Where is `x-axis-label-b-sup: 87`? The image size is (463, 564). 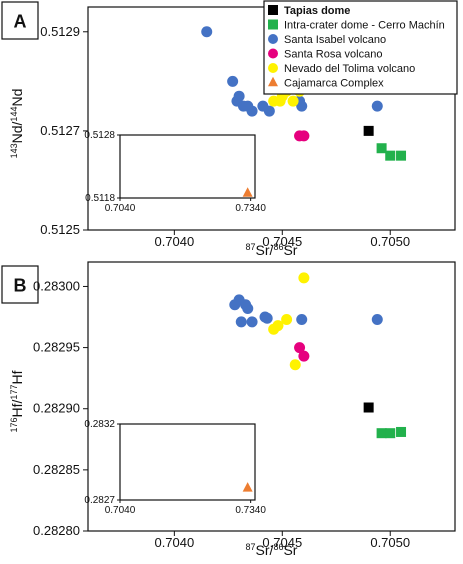
x-axis-label-b-sup: 87 is located at coordinates (251, 547).